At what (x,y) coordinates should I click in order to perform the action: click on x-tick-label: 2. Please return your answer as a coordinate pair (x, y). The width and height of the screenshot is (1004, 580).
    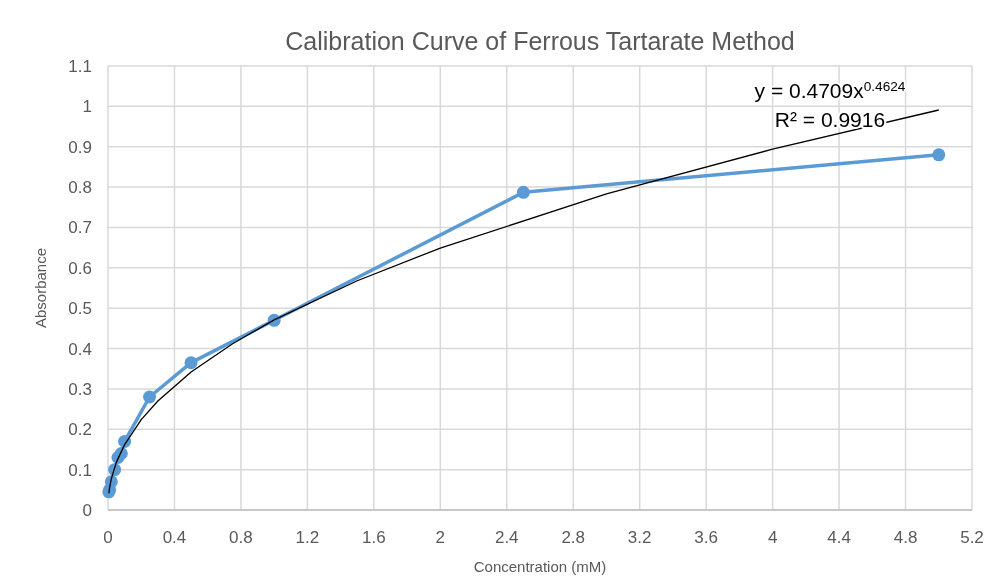
    Looking at the image, I should click on (440, 537).